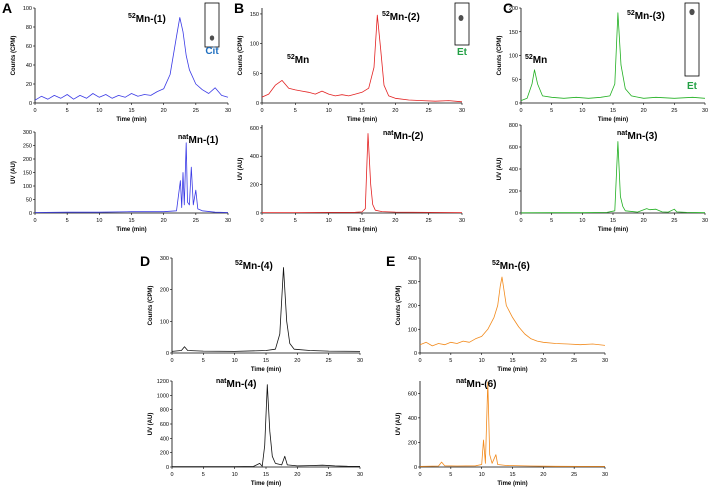 The width and height of the screenshot is (710, 489). I want to click on annotation: natMn-(4), so click(236, 384).